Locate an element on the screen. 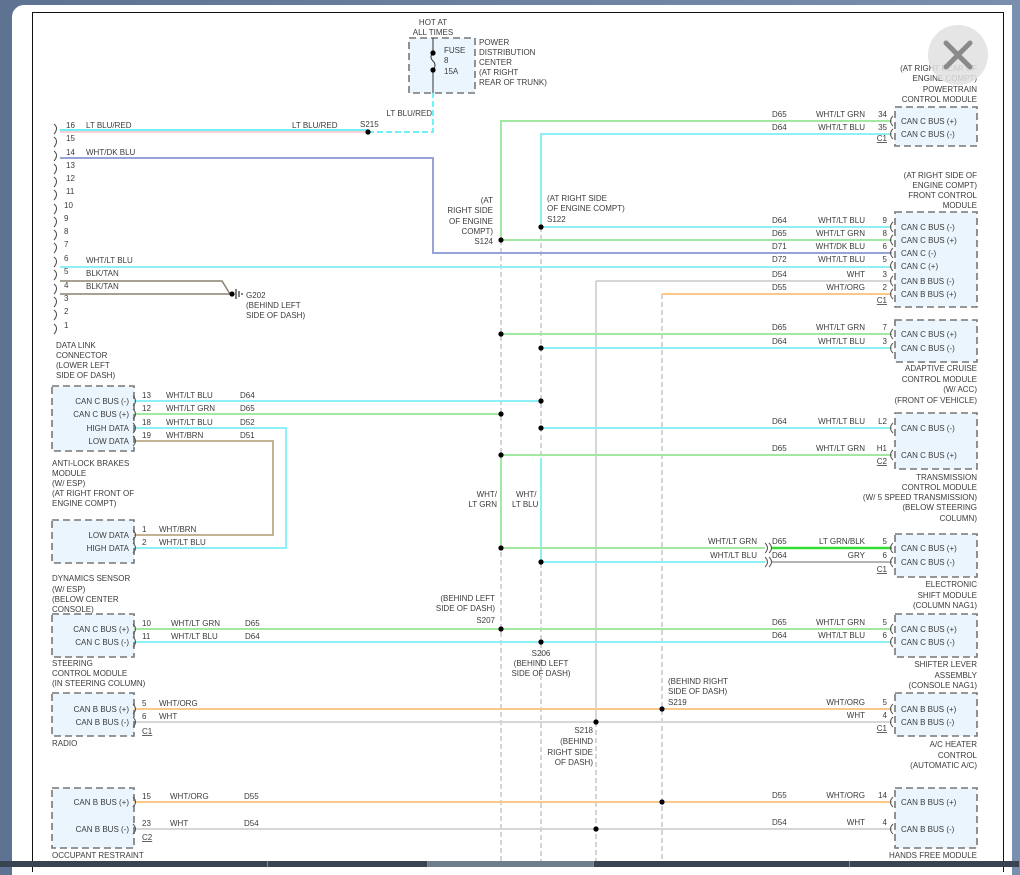  wire-color-label: WHT/LT GRN is located at coordinates (840, 448).